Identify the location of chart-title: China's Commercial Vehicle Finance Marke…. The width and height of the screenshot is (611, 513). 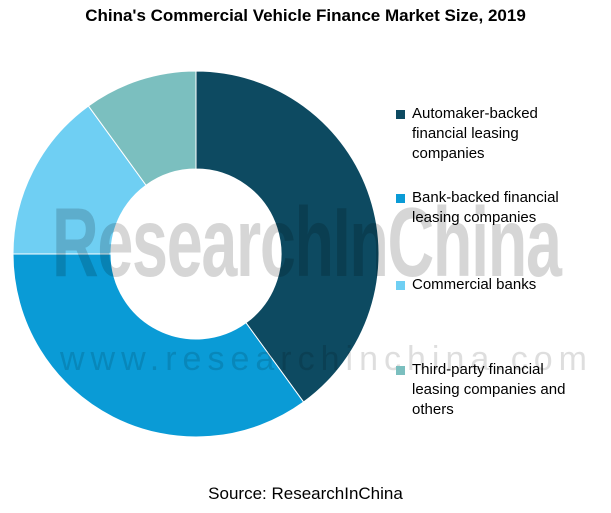
(305, 15).